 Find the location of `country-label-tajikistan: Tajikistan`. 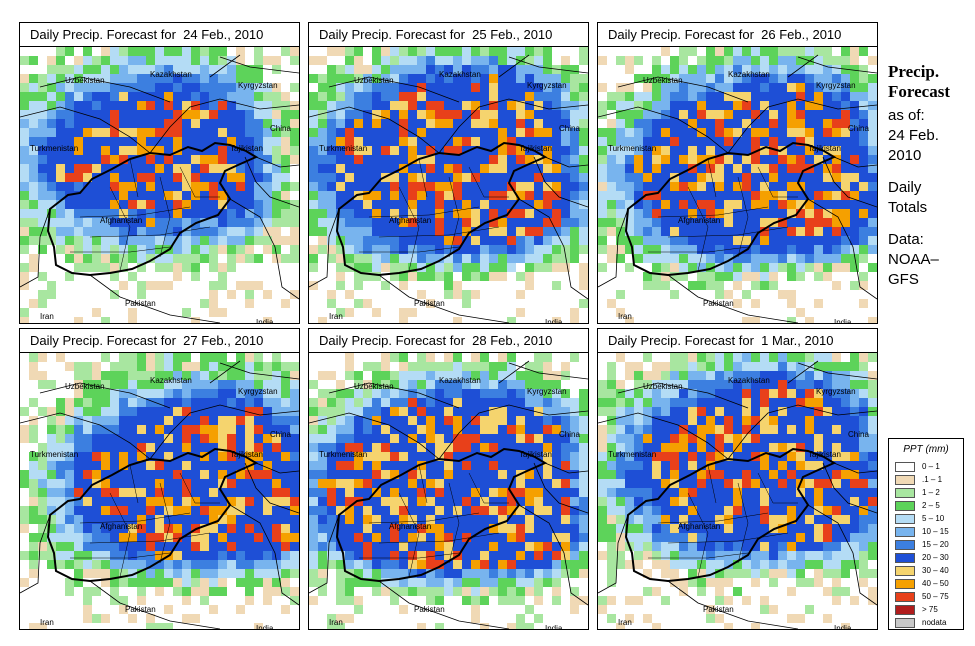

country-label-tajikistan: Tajikistan is located at coordinates (246, 148).